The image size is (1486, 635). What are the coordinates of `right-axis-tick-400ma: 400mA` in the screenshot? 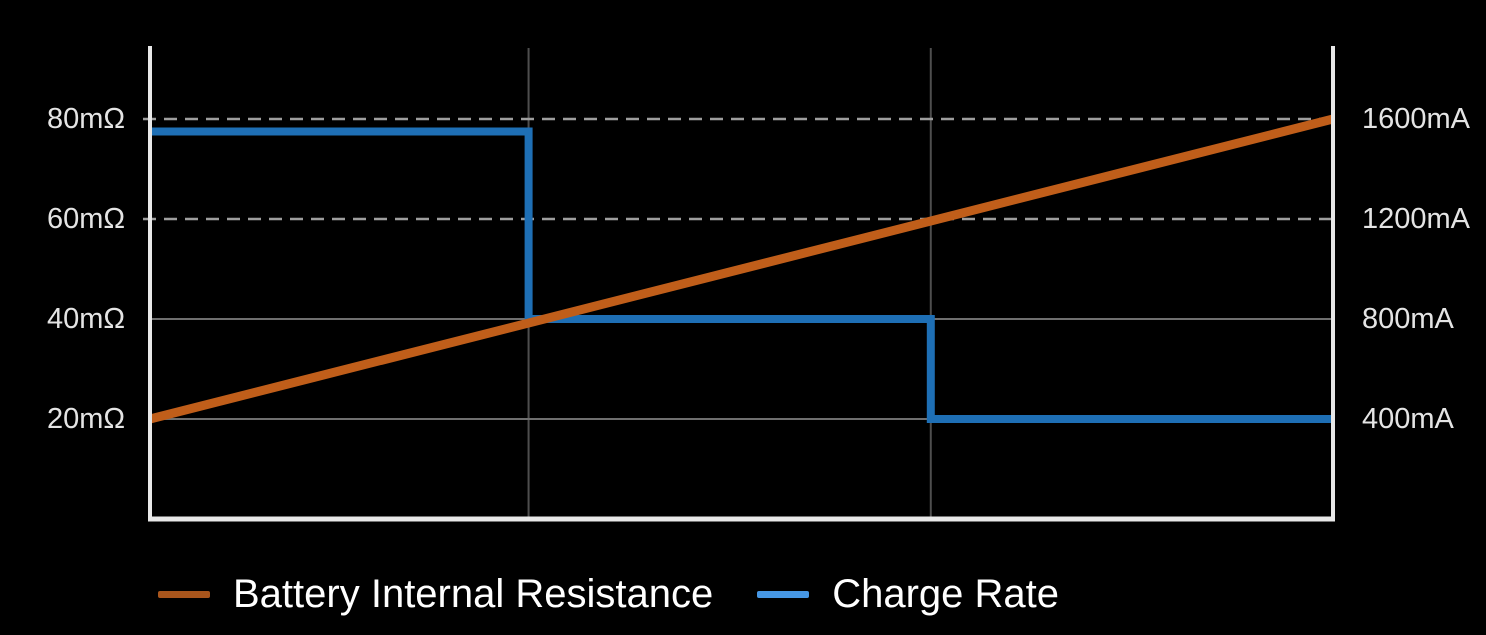 It's located at (1408, 419).